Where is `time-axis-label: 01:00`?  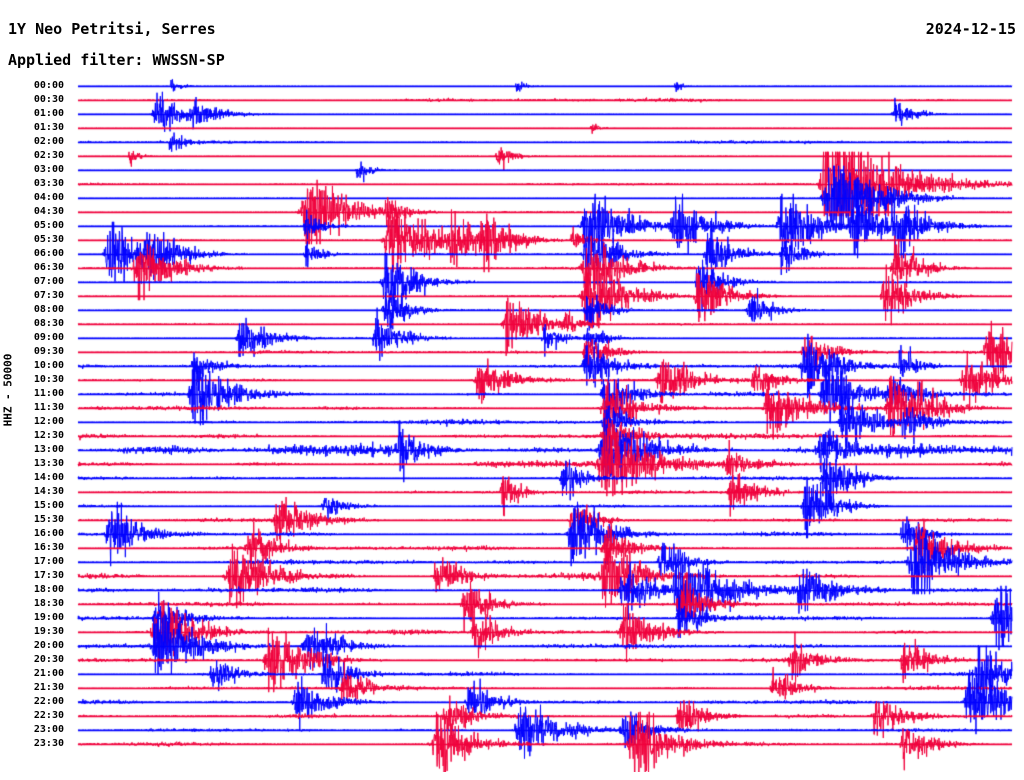
time-axis-label: 01:00 is located at coordinates (48, 113).